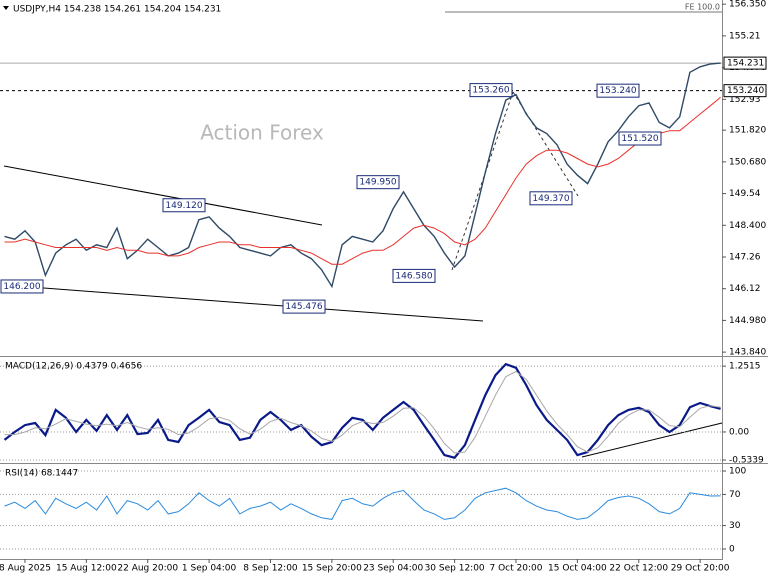 This screenshot has height=576, width=768. What do you see at coordinates (638, 569) in the screenshot?
I see `x-tick-label: 22 Oct 12:00` at bounding box center [638, 569].